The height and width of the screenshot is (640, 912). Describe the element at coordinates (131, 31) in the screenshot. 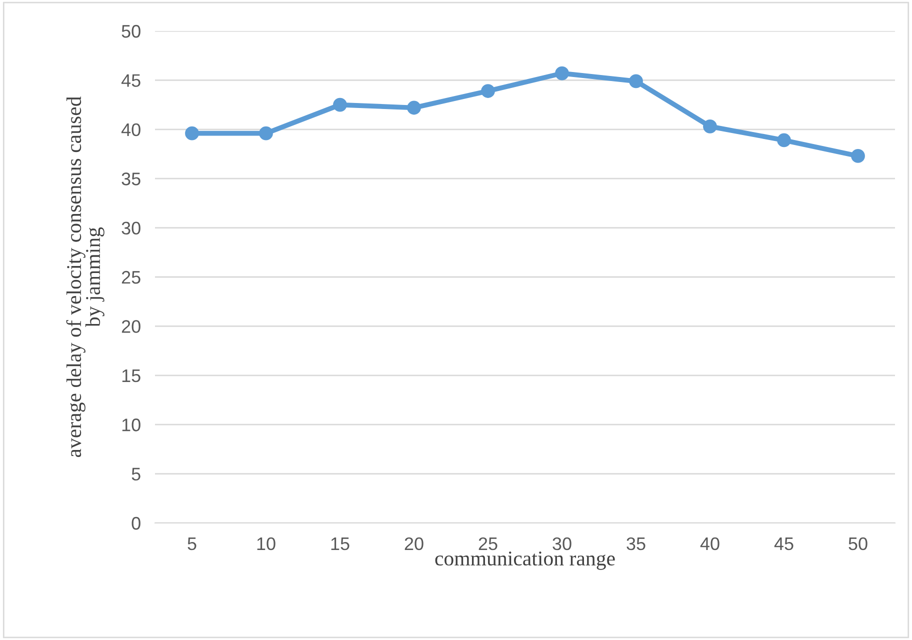

I see `y-tick-label: 50` at that location.